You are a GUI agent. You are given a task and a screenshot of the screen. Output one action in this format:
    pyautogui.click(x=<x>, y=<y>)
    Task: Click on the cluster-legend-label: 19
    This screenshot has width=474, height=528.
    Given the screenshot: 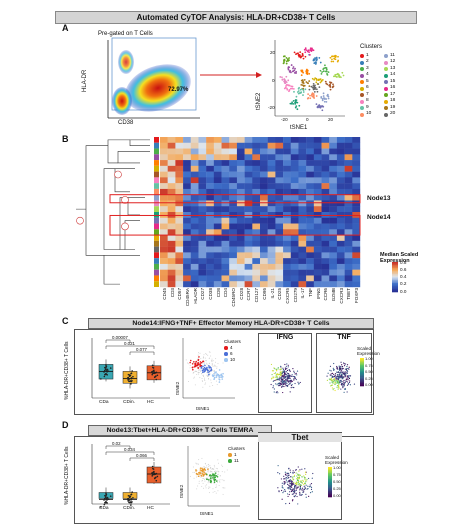 What is the action you would take?
    pyautogui.click(x=393, y=107)
    